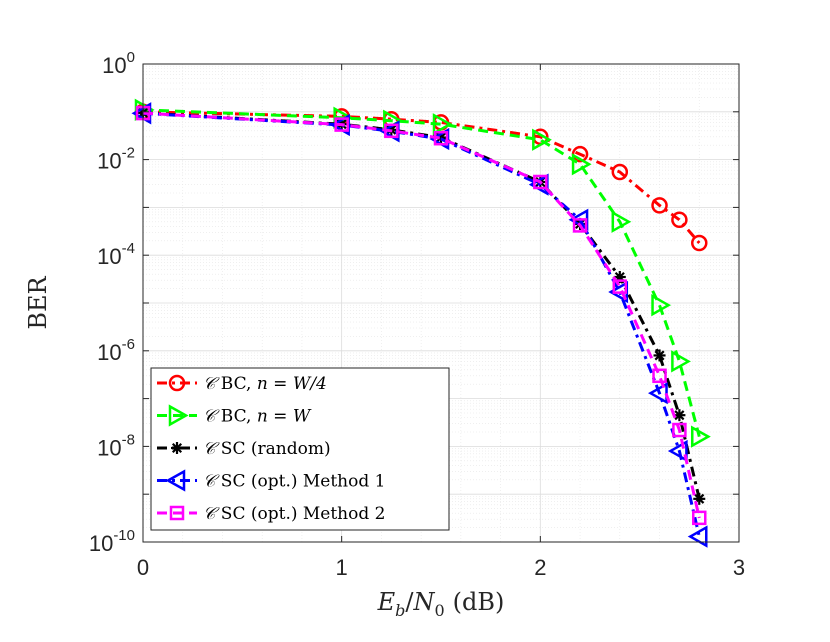 This screenshot has width=830, height=642. What do you see at coordinates (116, 350) in the screenshot?
I see `y-tick-label: 10⁻⁶` at bounding box center [116, 350].